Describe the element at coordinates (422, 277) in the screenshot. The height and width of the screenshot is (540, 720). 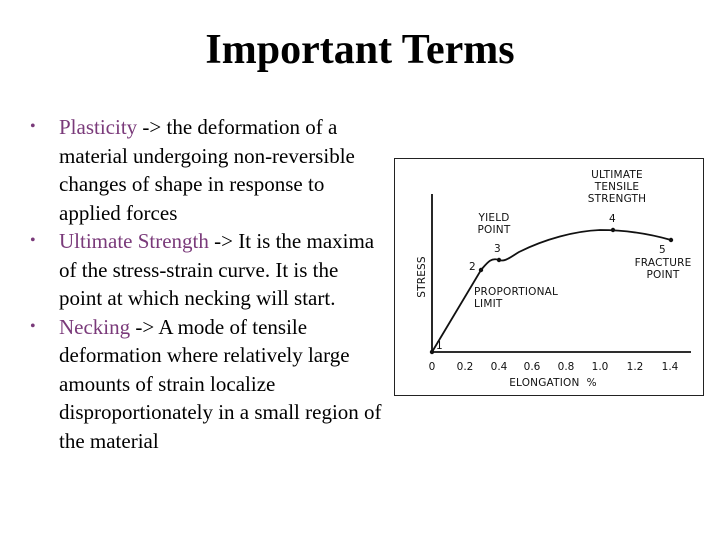
I see `y-axis-label: STRESS` at that location.